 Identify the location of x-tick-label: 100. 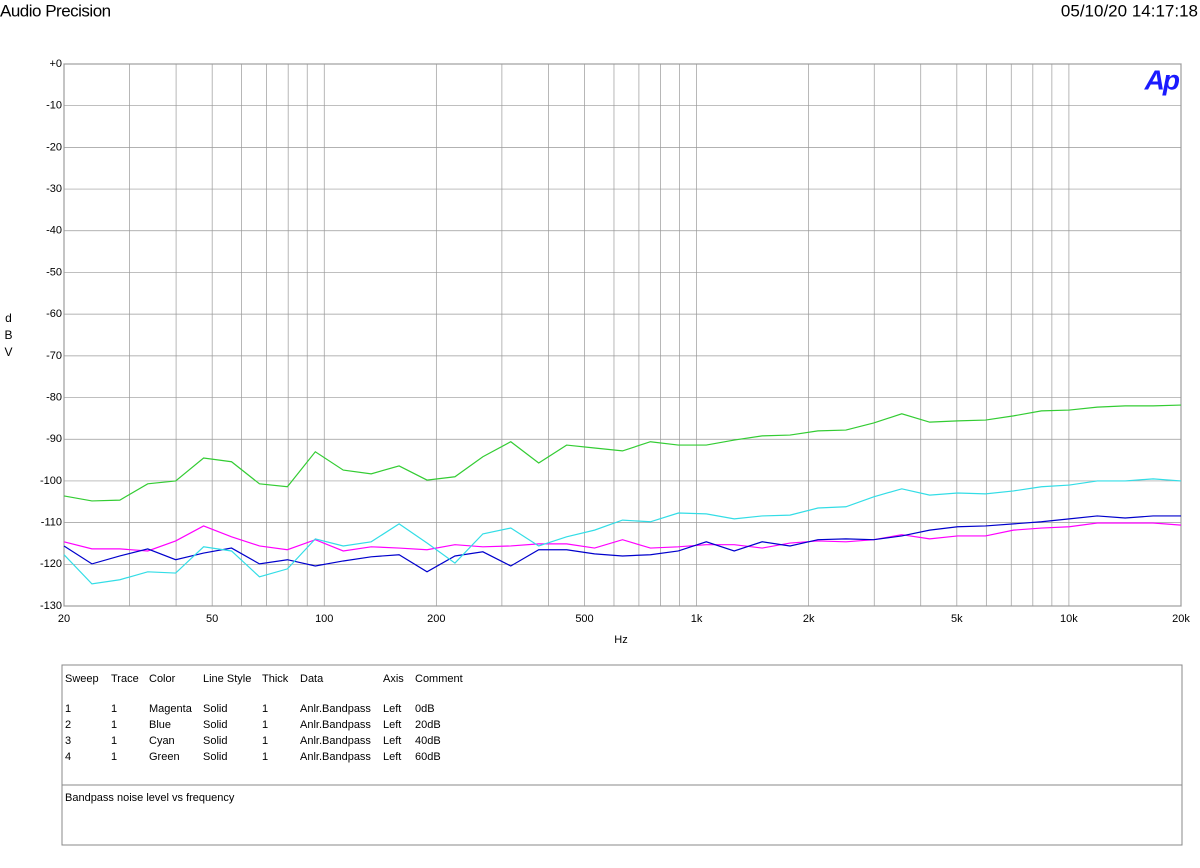
(324, 619).